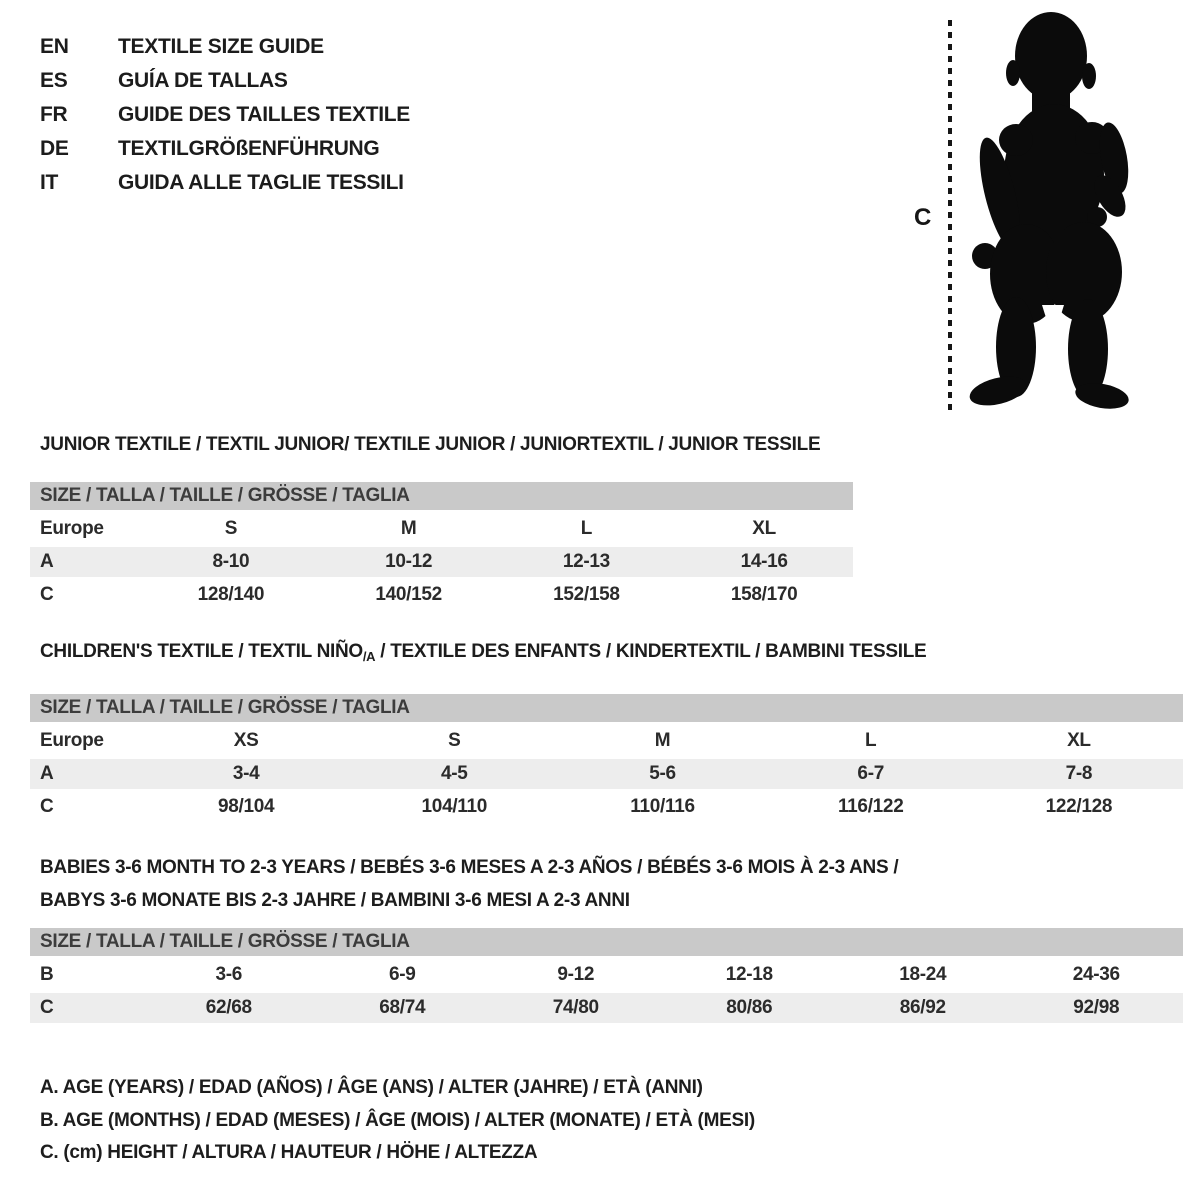 The height and width of the screenshot is (1200, 1200). I want to click on table-row-height: C 128/140 140/152 152/158 158/170, so click(441, 595).